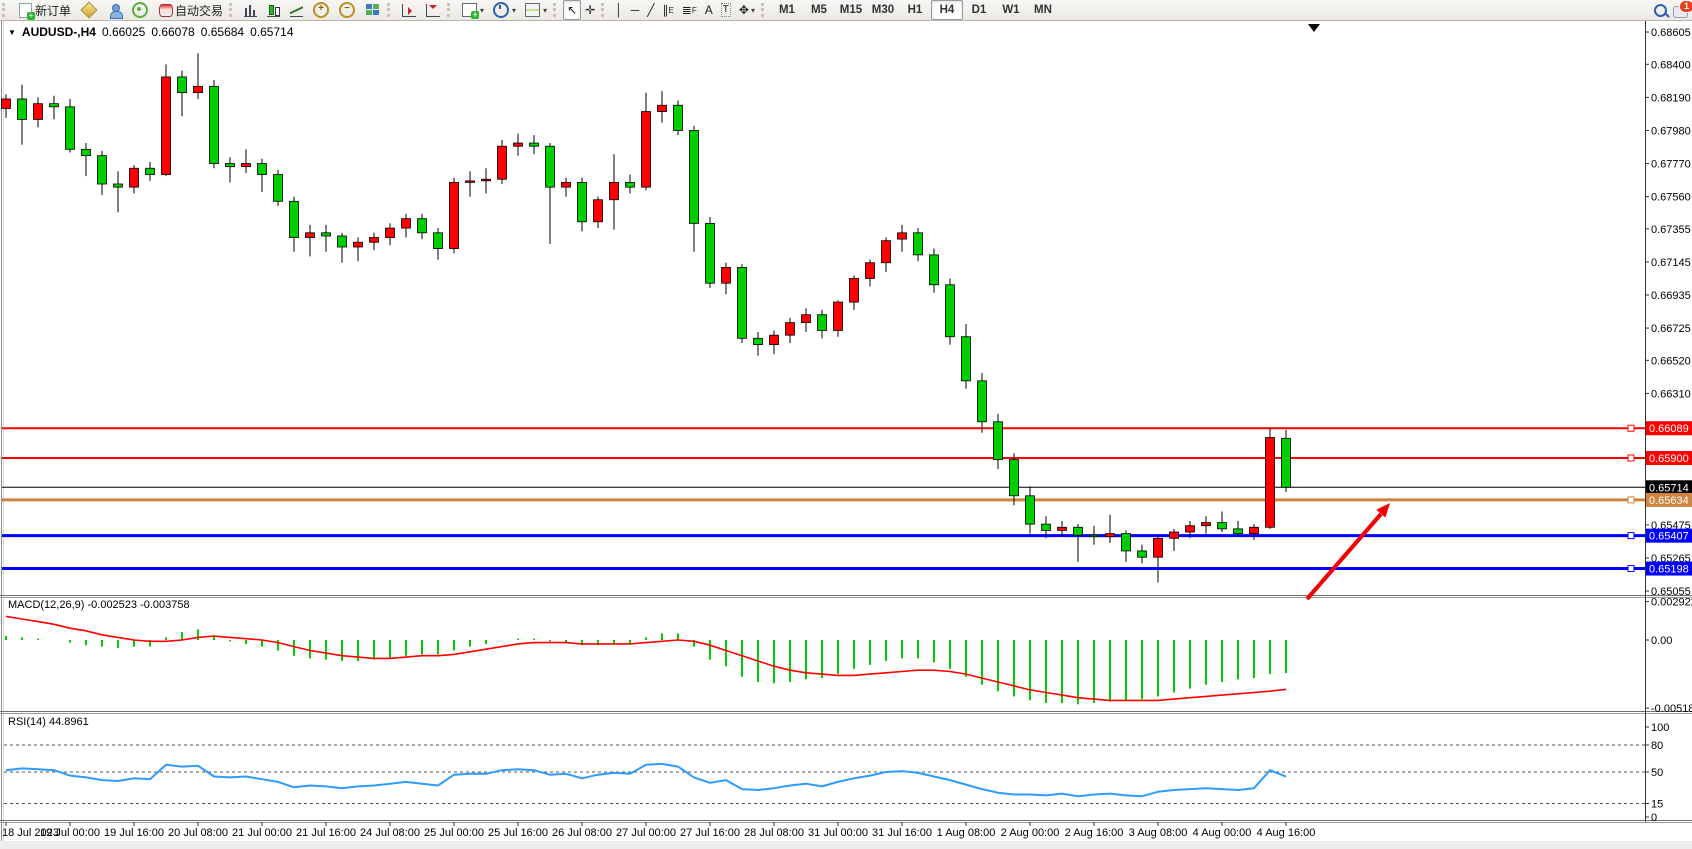 The width and height of the screenshot is (1692, 849). I want to click on rsi-label: RSI(14) 44.8961, so click(48, 722).